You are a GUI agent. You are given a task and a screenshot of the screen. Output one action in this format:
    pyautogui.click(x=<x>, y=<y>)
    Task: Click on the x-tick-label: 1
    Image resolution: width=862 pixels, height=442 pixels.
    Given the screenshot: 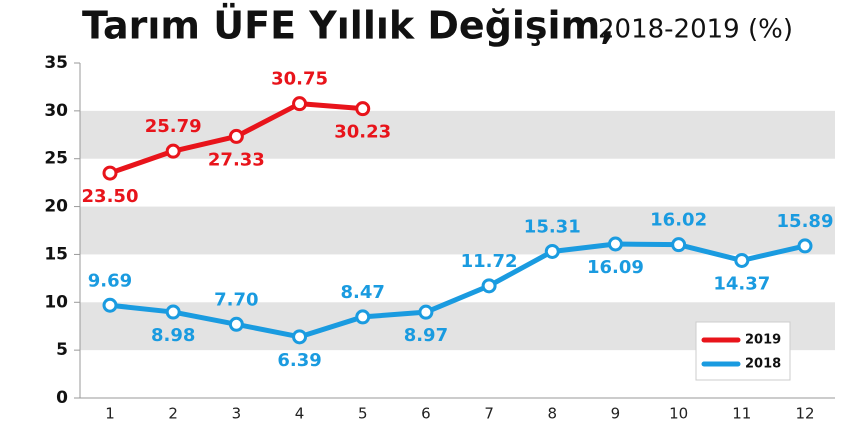 What is the action you would take?
    pyautogui.click(x=110, y=414)
    